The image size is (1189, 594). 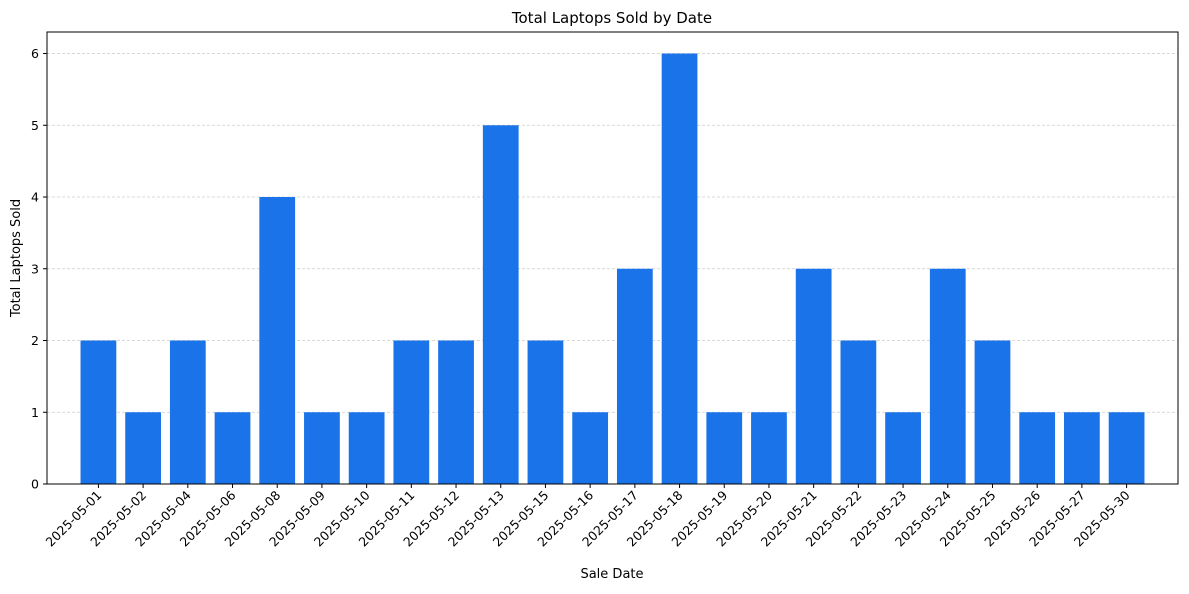 I want to click on y-tick-label: 4, so click(x=35, y=197).